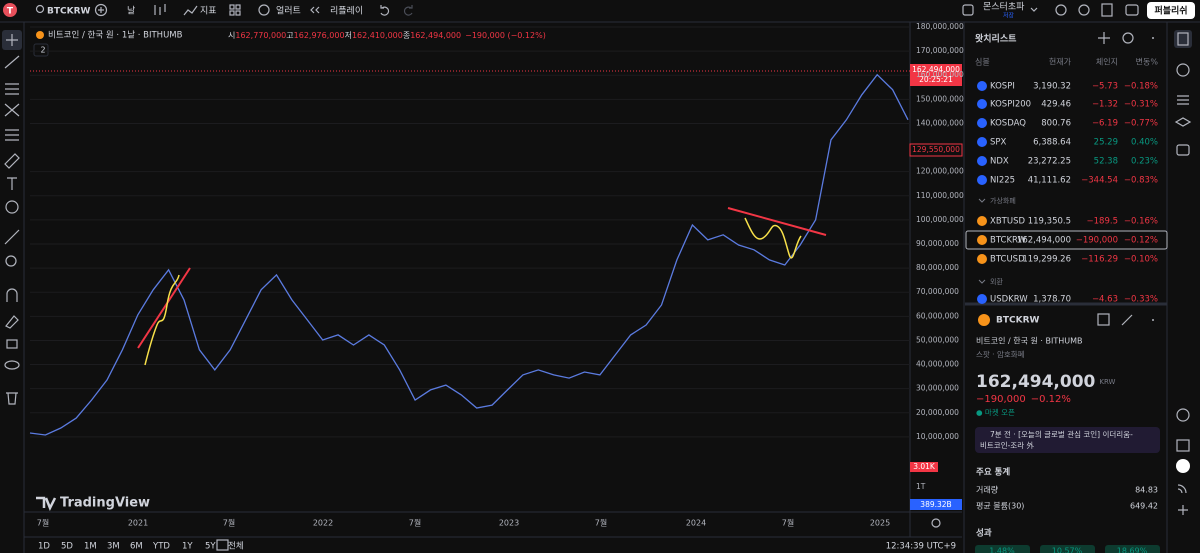  Describe the element at coordinates (1023, 399) in the screenshot. I see `detail-change-line: −190,000 −0.12%` at that location.